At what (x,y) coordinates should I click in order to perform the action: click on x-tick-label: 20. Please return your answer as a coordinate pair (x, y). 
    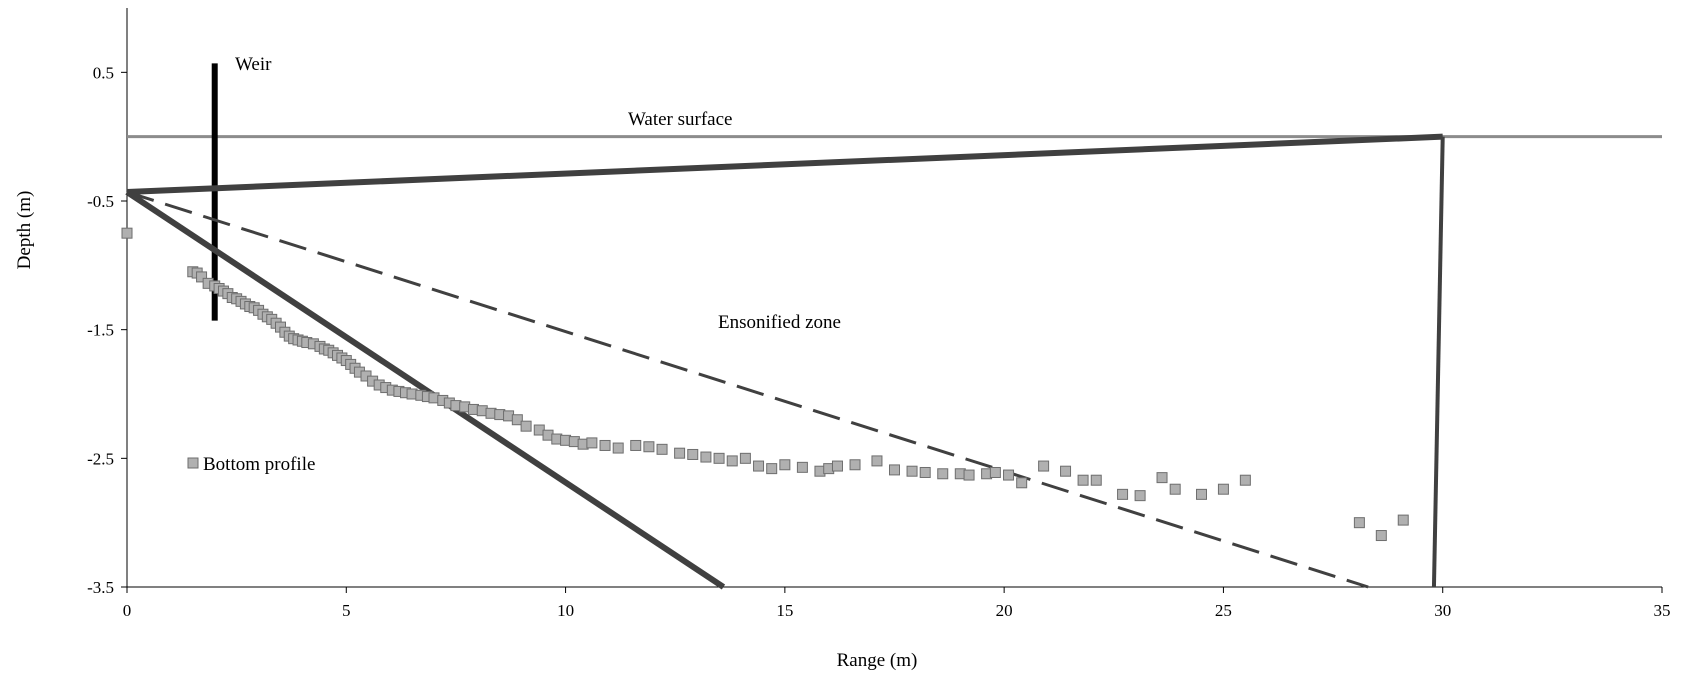
    Looking at the image, I should click on (1004, 610).